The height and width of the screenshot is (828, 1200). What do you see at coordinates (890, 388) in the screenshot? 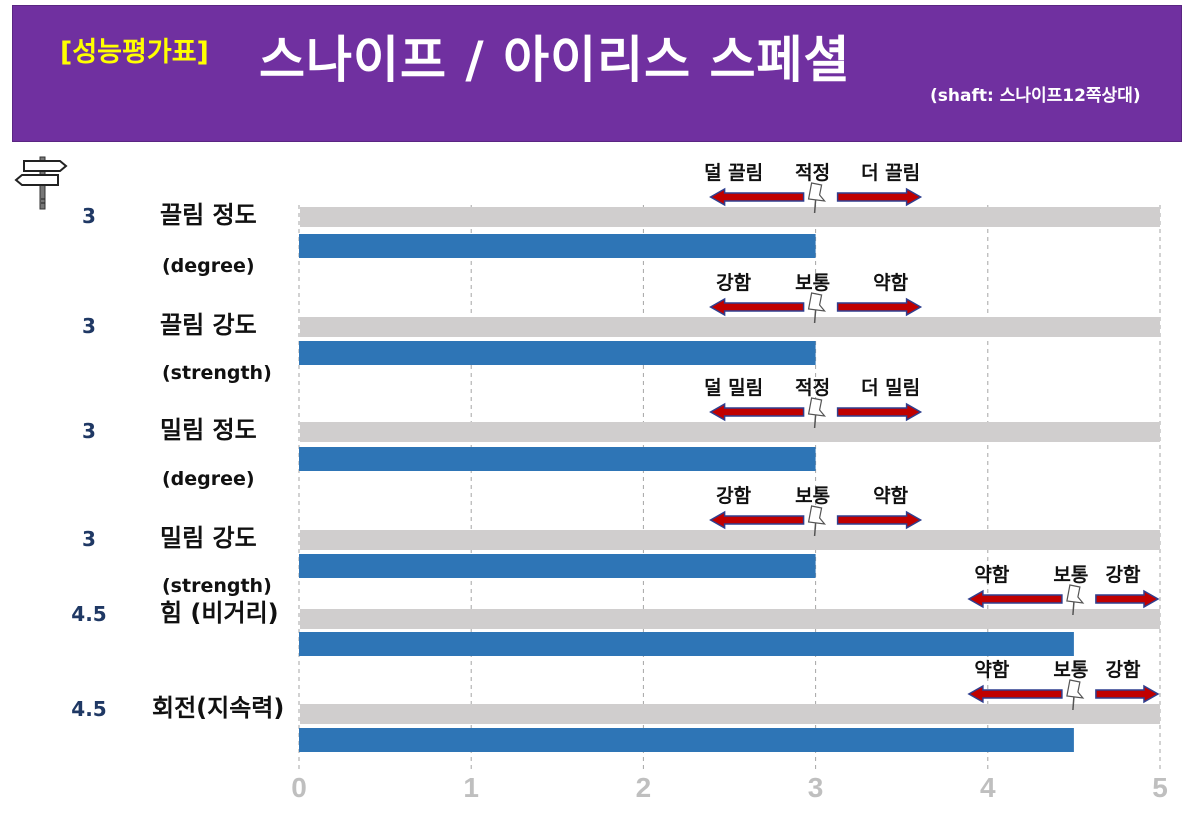
I see `scale-right-word: 더 밀림` at bounding box center [890, 388].